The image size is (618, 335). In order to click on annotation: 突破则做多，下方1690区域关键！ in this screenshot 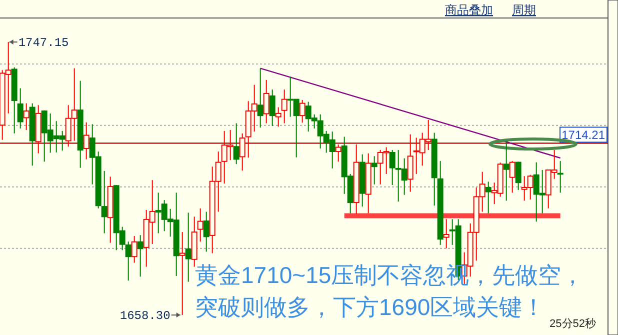, I will do `click(370, 307)`.